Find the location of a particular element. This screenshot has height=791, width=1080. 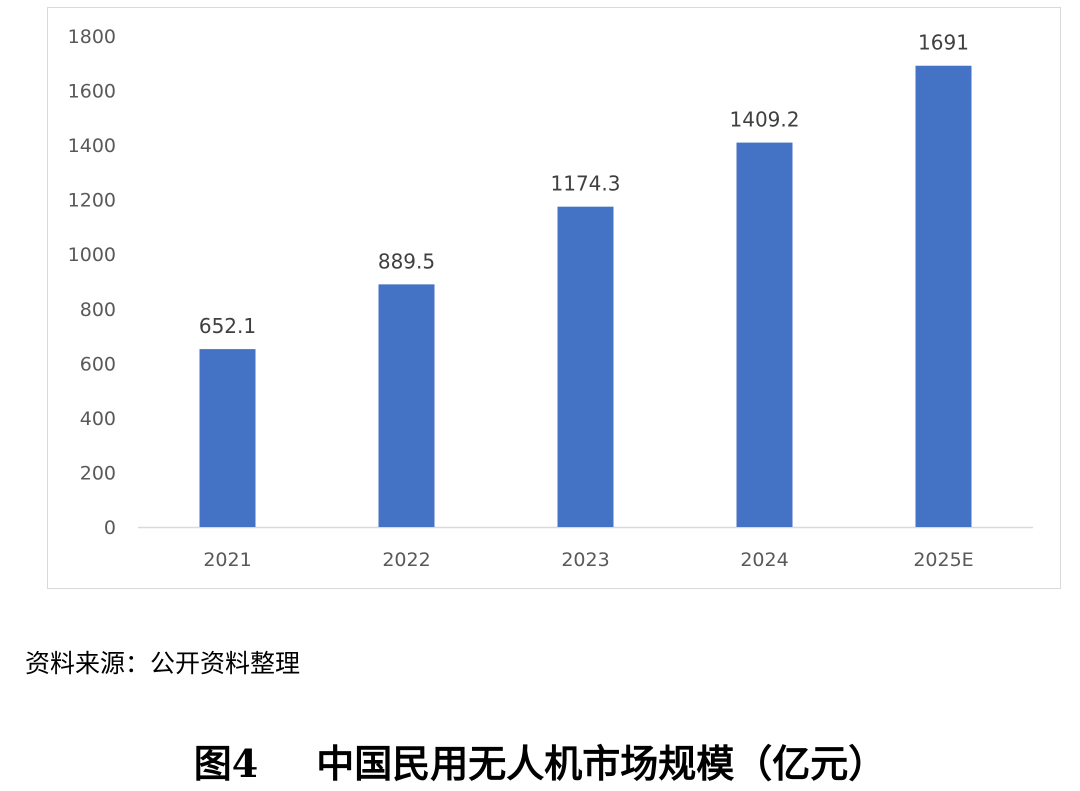

data-label: 1409.2 is located at coordinates (765, 120).